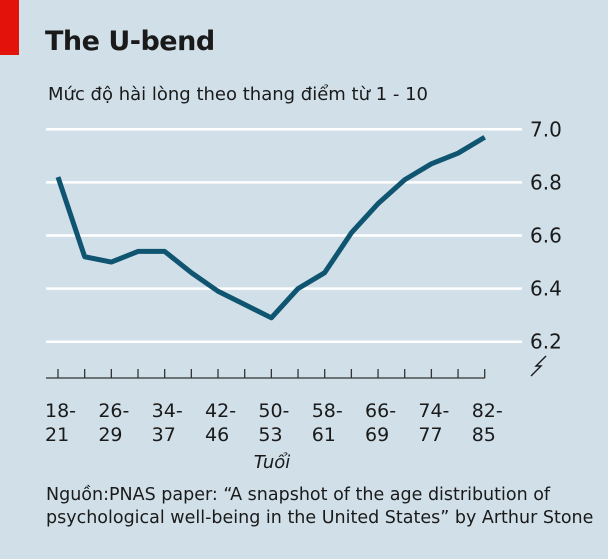 The width and height of the screenshot is (608, 559). What do you see at coordinates (484, 435) in the screenshot?
I see `x-tick-label-bottom: 85` at bounding box center [484, 435].